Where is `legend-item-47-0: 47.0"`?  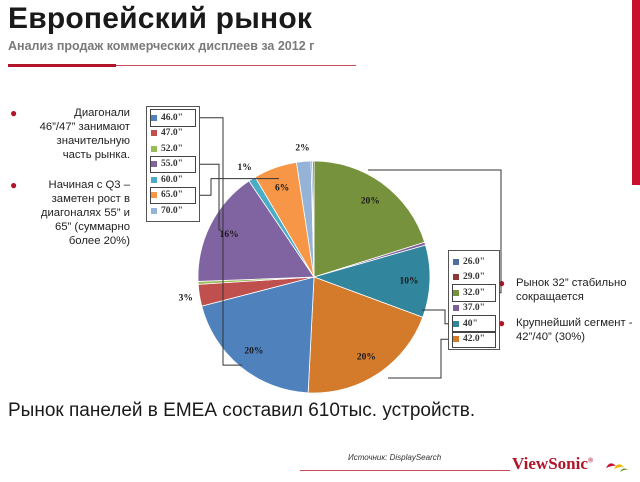 legend-item-47-0: 47.0" is located at coordinates (173, 134).